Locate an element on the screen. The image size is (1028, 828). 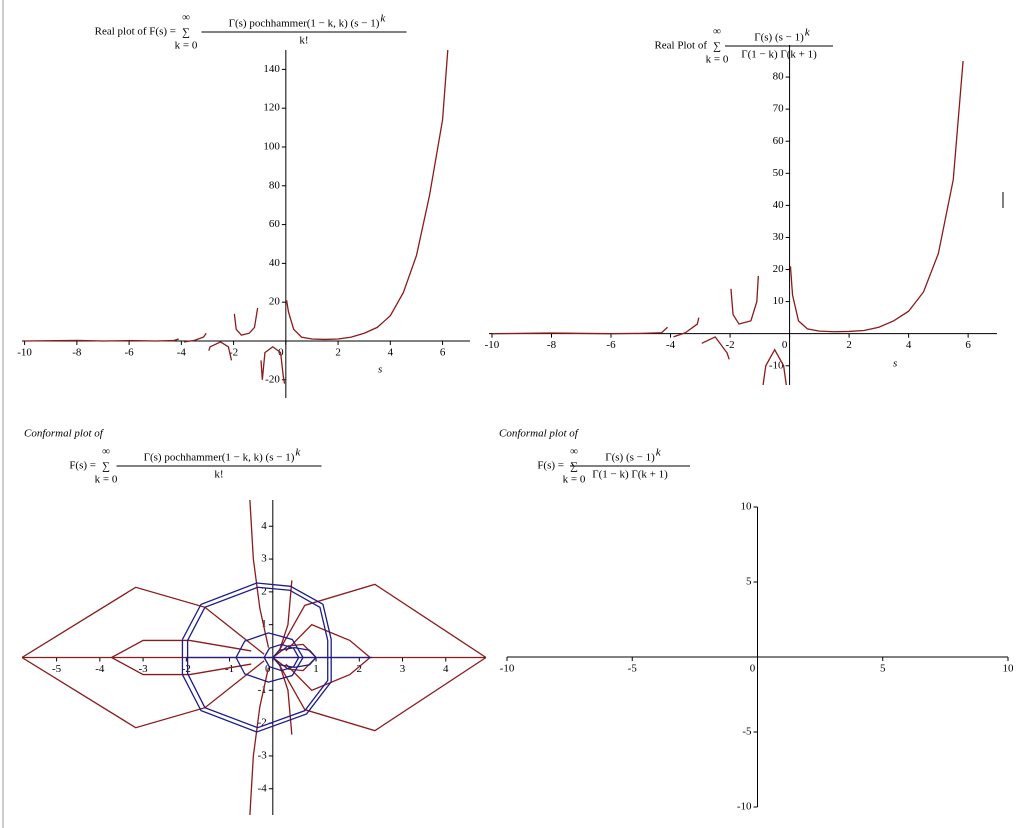
y-tick-label: -5 is located at coordinates (747, 732).